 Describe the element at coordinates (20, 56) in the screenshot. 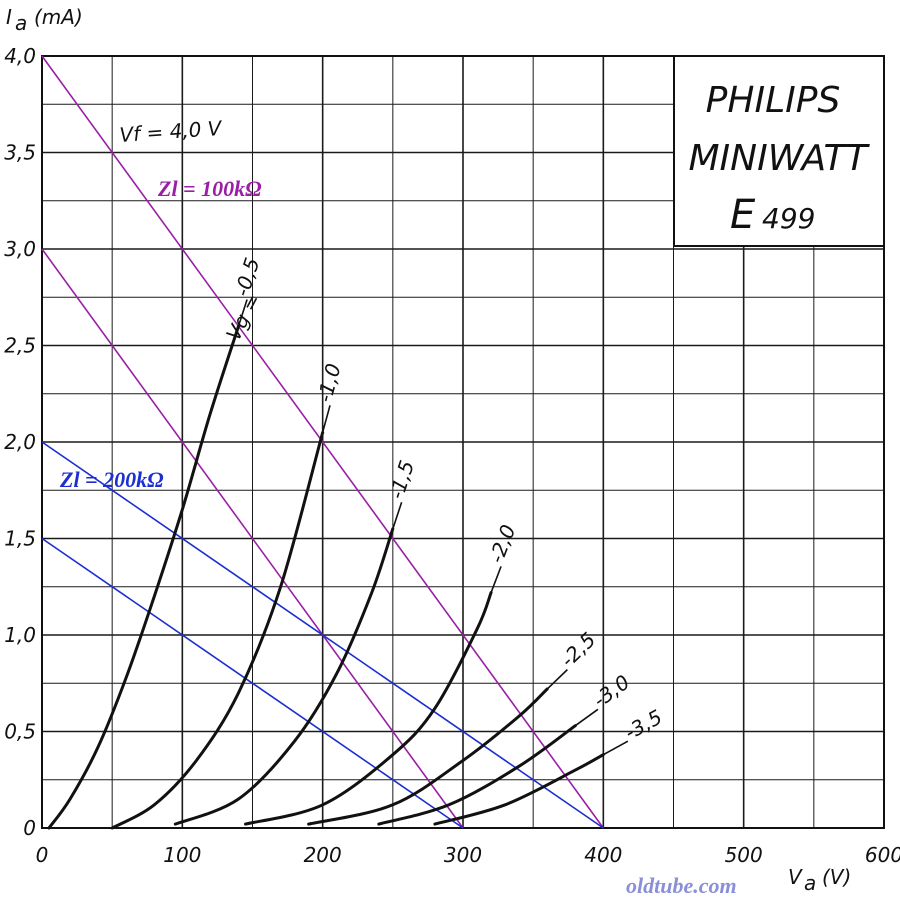

I see `y-tick-label: 4,0` at that location.